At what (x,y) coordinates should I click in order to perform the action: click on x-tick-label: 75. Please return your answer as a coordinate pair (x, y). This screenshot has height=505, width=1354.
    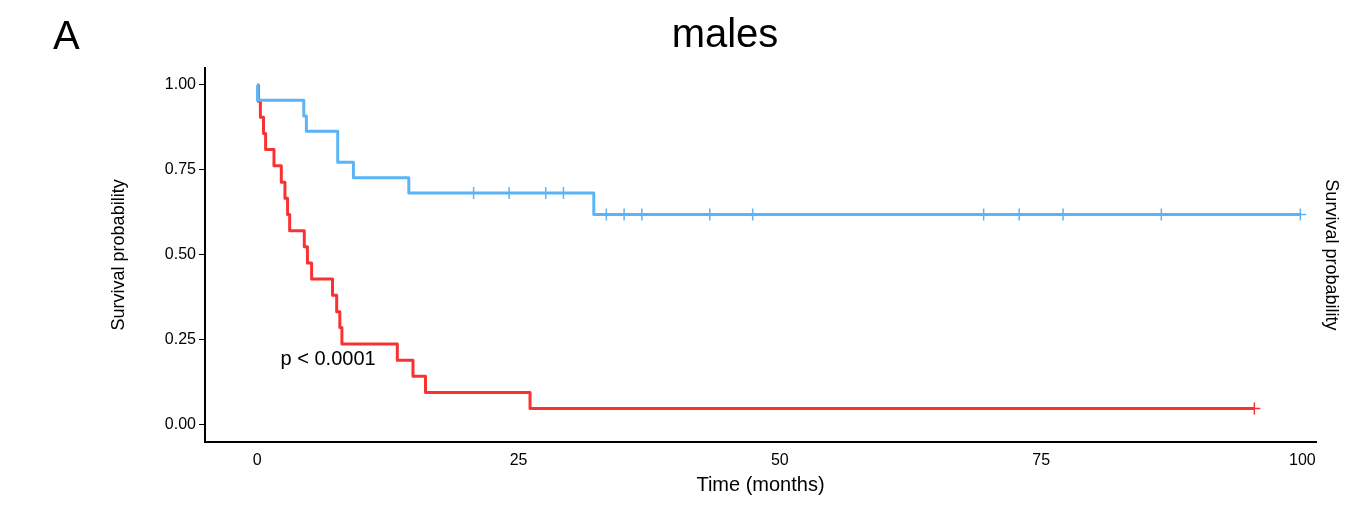
    Looking at the image, I should click on (1041, 459).